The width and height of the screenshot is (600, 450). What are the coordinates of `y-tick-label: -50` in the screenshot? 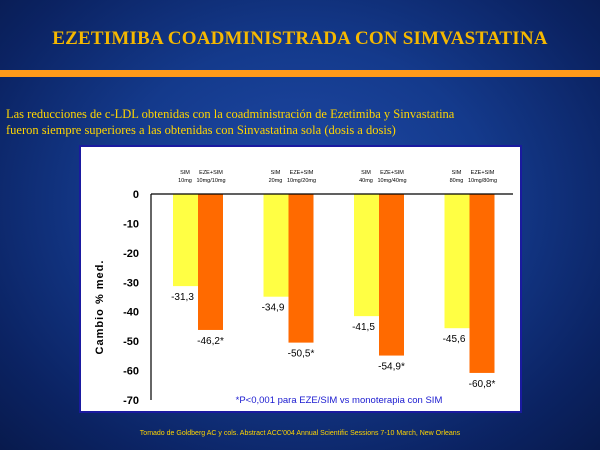 It's located at (131, 342).